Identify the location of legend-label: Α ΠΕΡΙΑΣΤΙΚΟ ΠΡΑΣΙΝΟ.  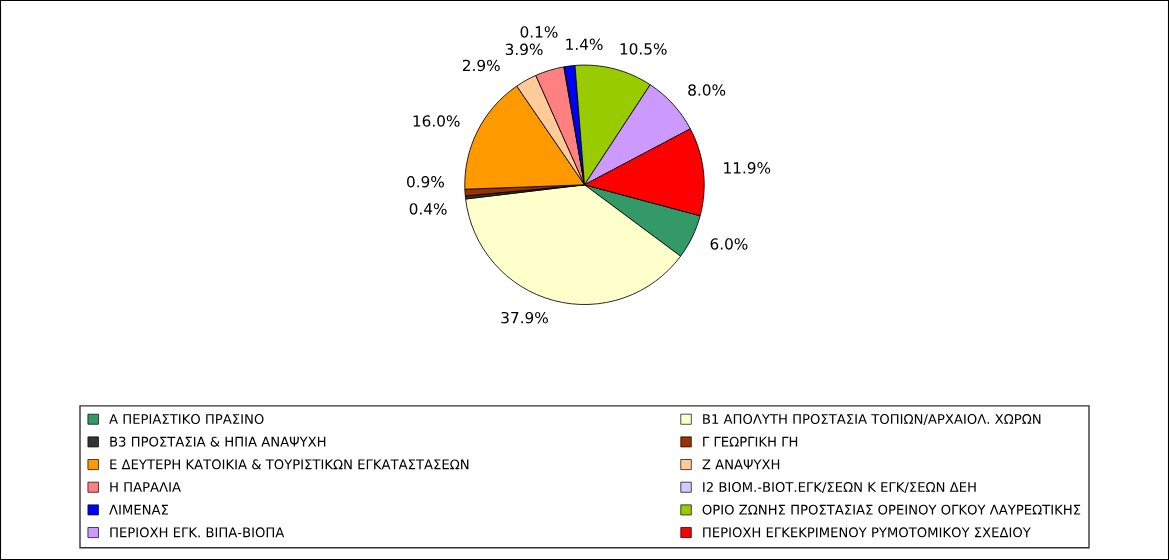
(186, 419).